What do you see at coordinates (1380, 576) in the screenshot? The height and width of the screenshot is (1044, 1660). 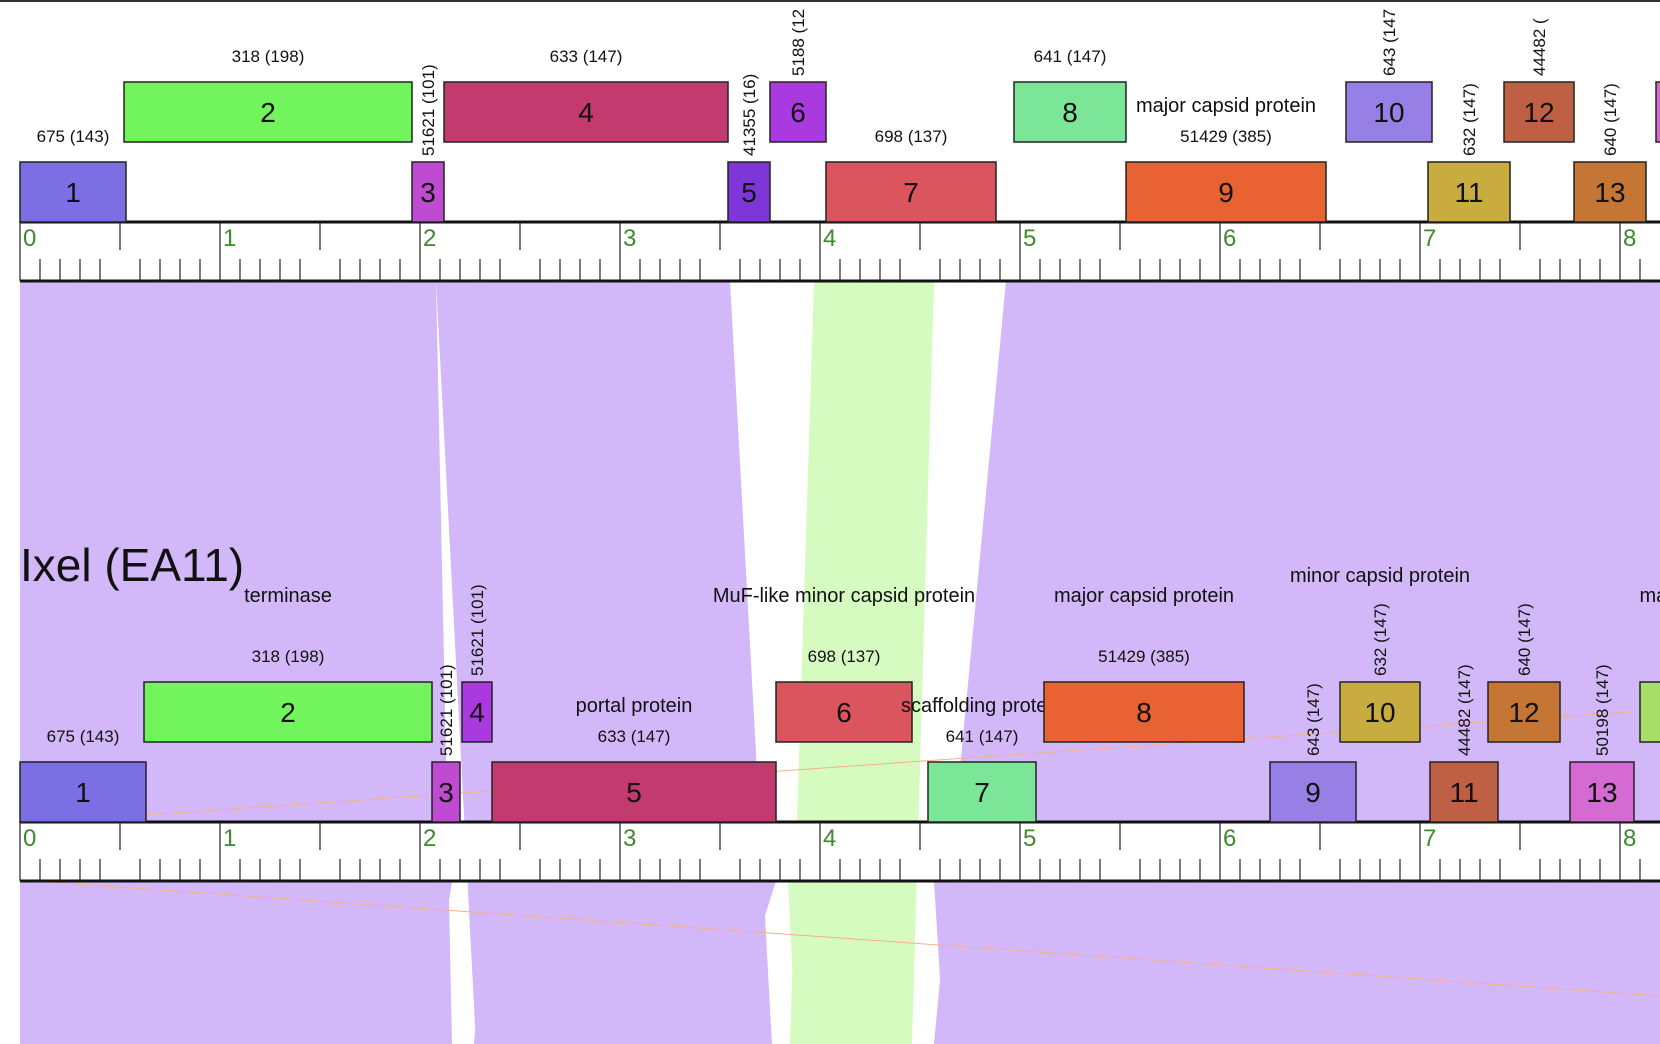 I see `gene-function: minor capsid protein` at bounding box center [1380, 576].